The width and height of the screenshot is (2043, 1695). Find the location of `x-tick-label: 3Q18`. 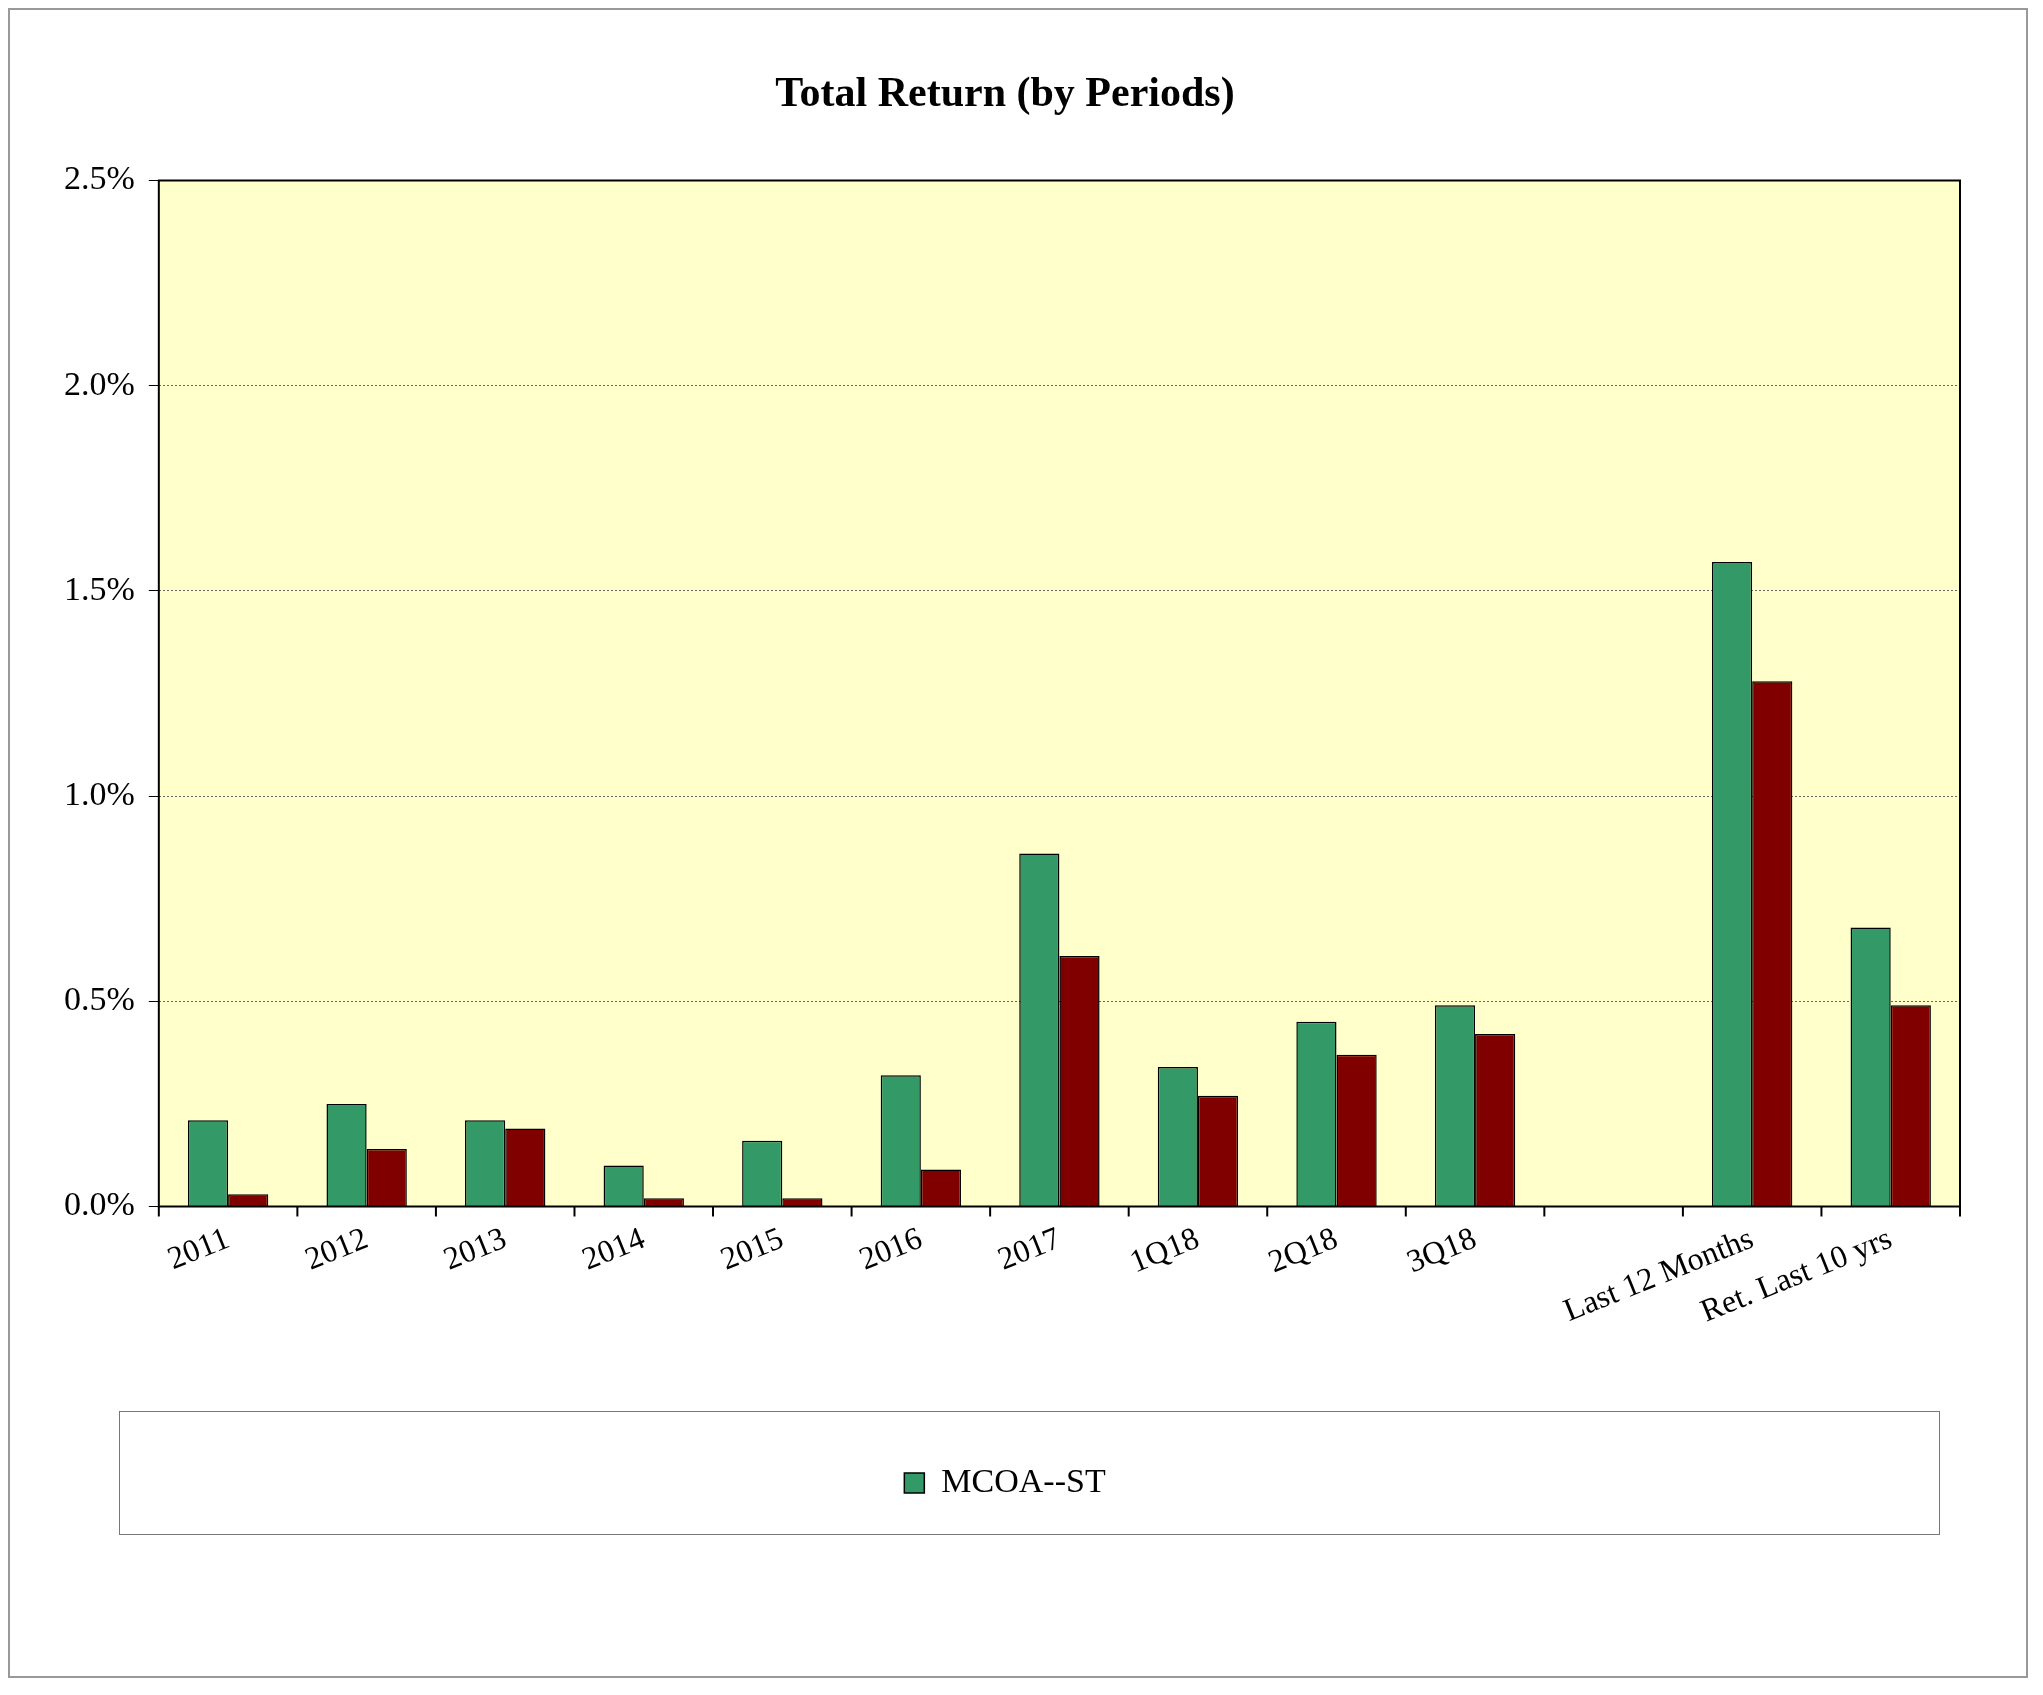

x-tick-label: 3Q18 is located at coordinates (1441, 1249).